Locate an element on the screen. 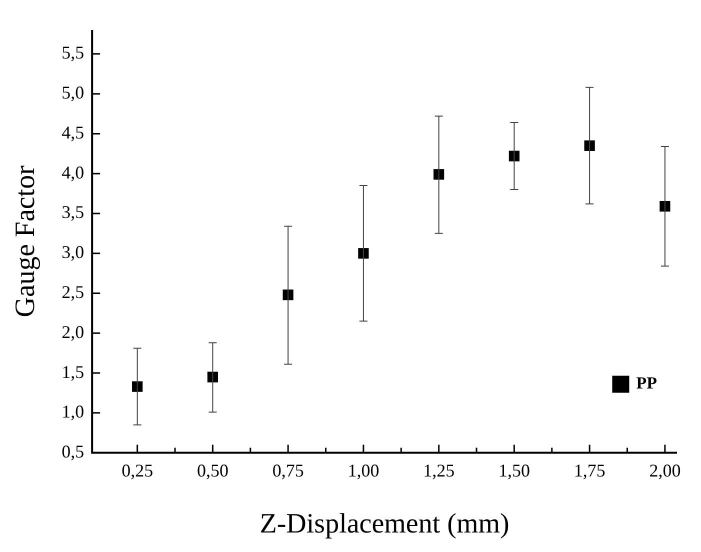 This screenshot has width=701, height=552. x-tick-label: 1,25 is located at coordinates (439, 470).